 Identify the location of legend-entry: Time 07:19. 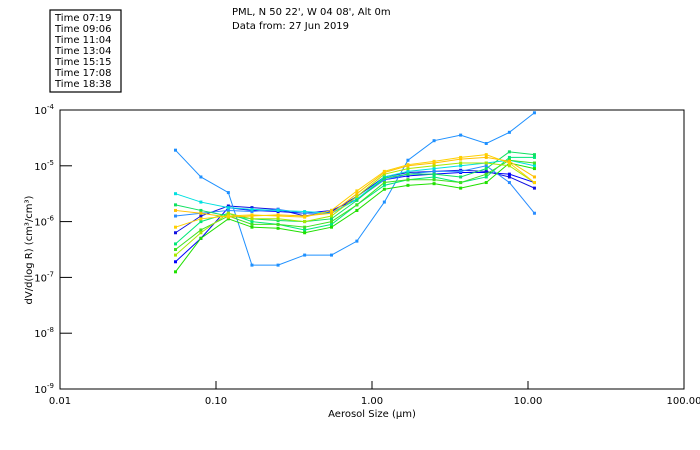
(82, 18).